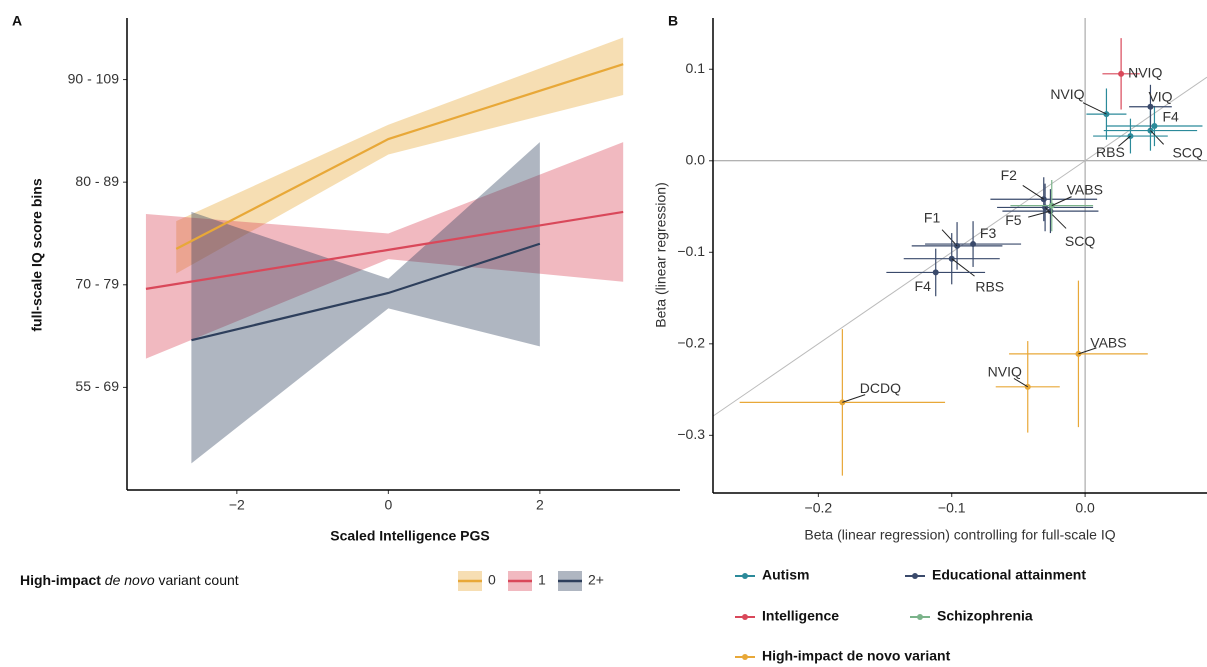 Image resolution: width=1207 pixels, height=667 pixels. I want to click on y-tick-label: −0.1, so click(691, 251).